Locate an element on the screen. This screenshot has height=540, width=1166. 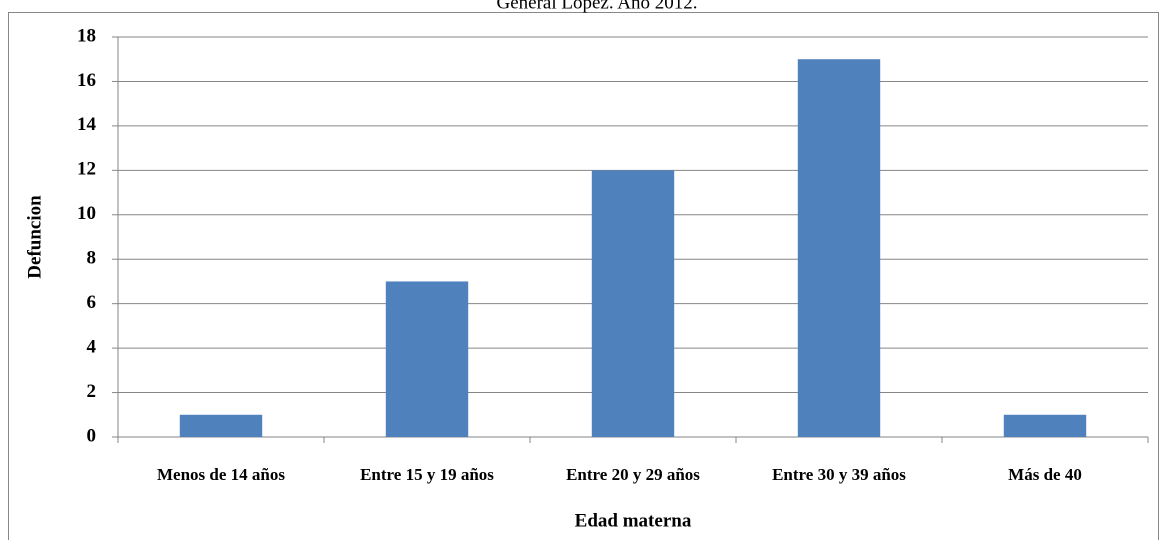
x-tick-label: Menos de 14 años is located at coordinates (221, 474).